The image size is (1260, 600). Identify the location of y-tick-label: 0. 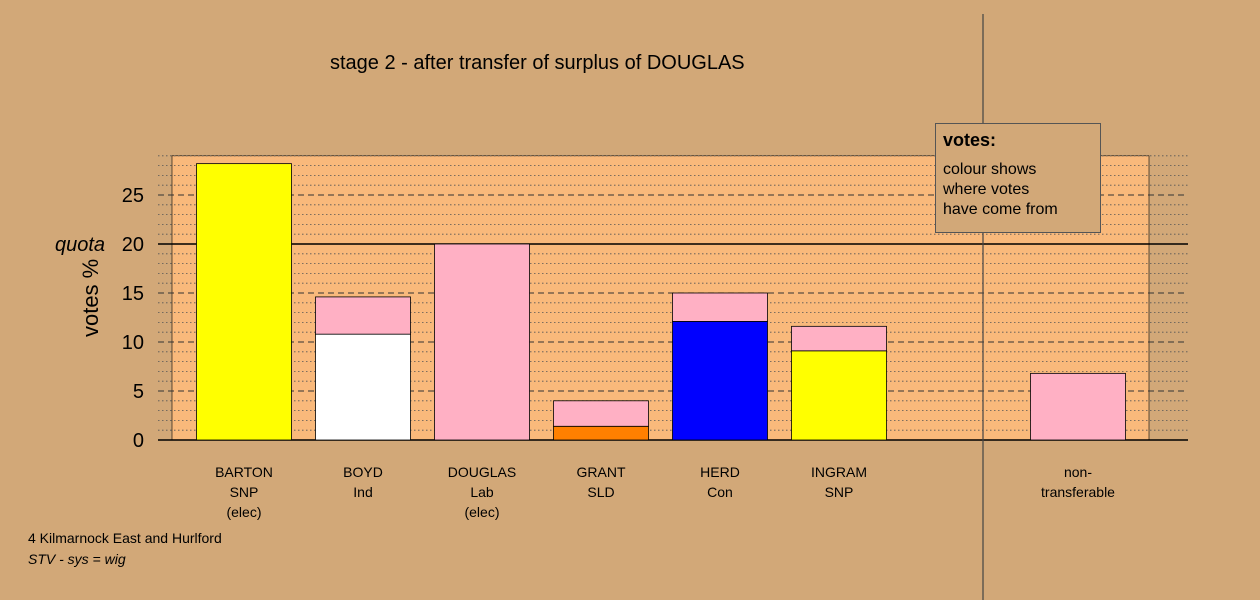
(138, 441).